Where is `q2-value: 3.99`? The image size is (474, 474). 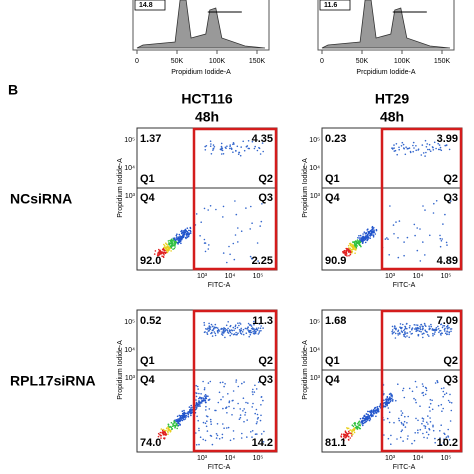
q2-value: 3.99 is located at coordinates (447, 139).